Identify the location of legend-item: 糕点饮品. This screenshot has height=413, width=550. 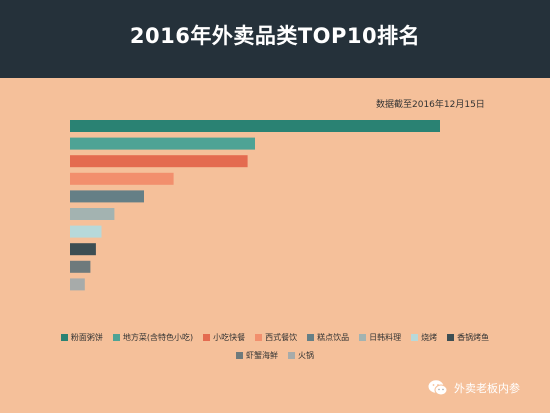
(328, 337).